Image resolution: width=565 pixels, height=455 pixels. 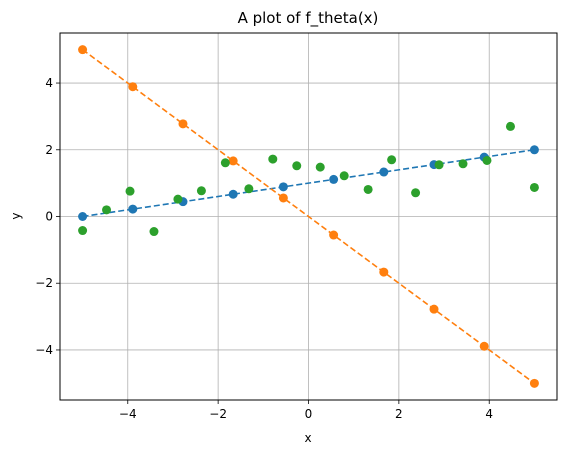 What do you see at coordinates (308, 183) in the screenshot?
I see `series-line` at bounding box center [308, 183].